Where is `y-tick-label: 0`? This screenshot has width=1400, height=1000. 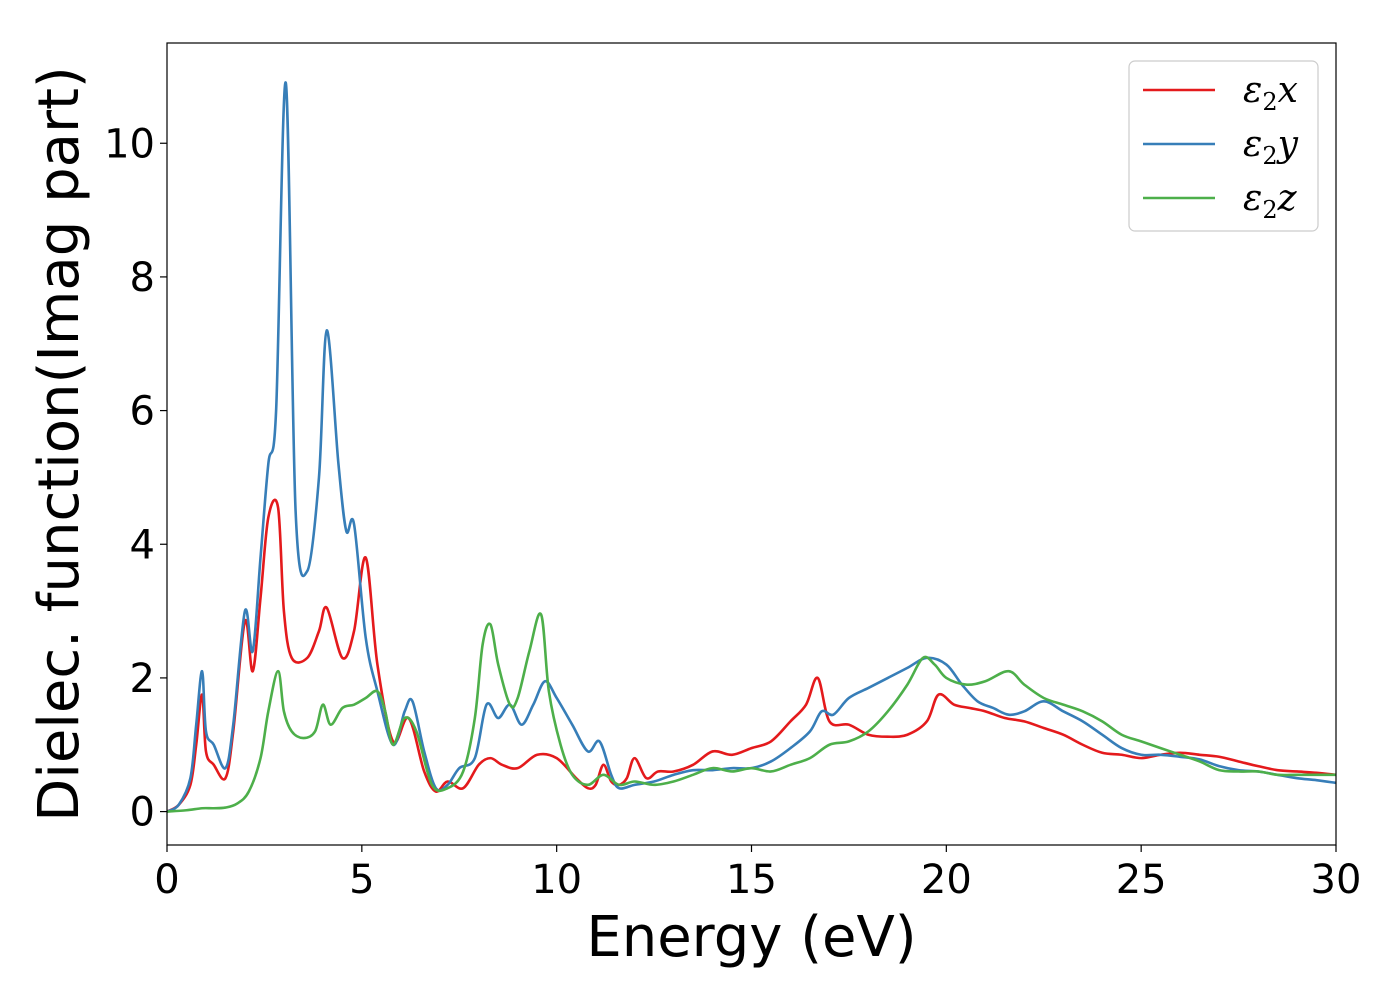
y-tick-label: 0 is located at coordinates (142, 813).